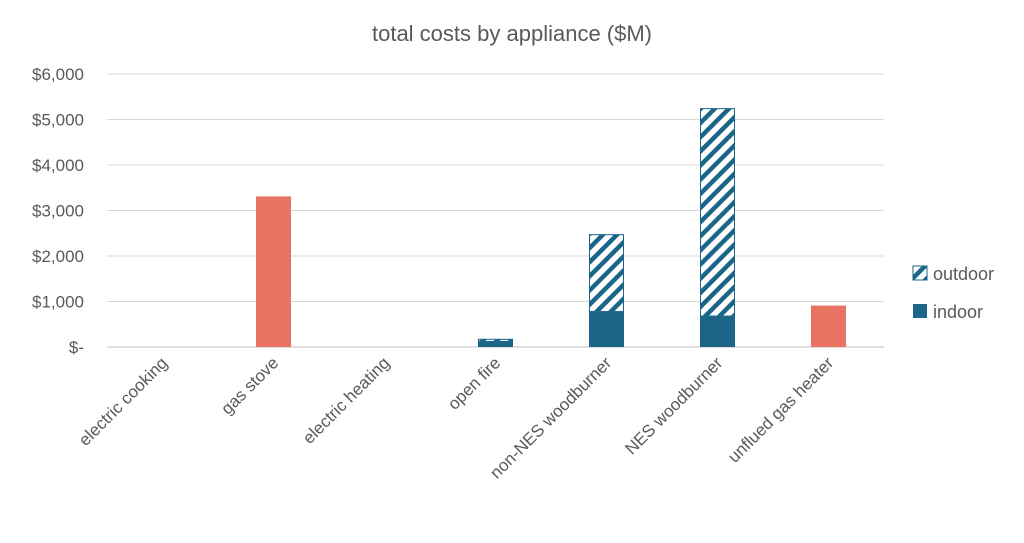 The image size is (1024, 543). What do you see at coordinates (780, 409) in the screenshot?
I see `x-tick-label: unflued gas heater` at bounding box center [780, 409].